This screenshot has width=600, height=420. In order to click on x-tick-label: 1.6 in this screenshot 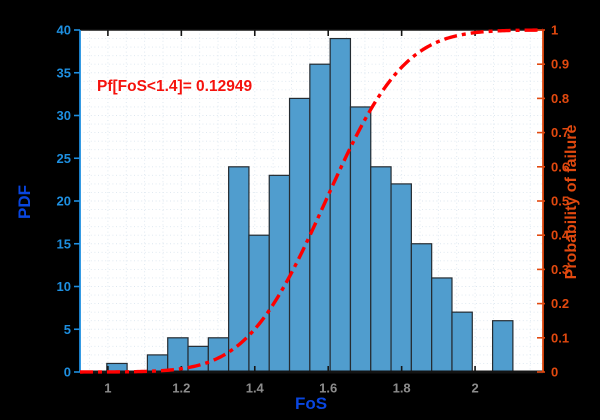, I will do `click(328, 388)`.